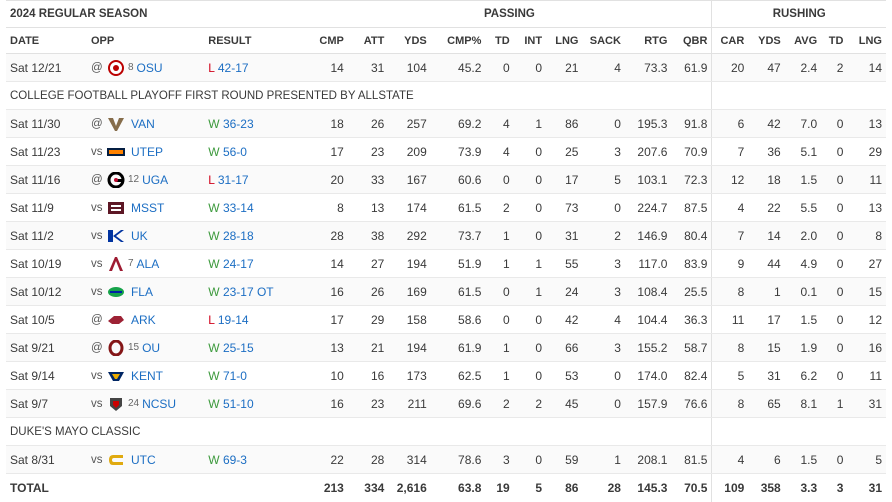 Image resolution: width=892 pixels, height=502 pixels. Describe the element at coordinates (866, 41) in the screenshot. I see `col-header-rushing-lng: LNG` at that location.